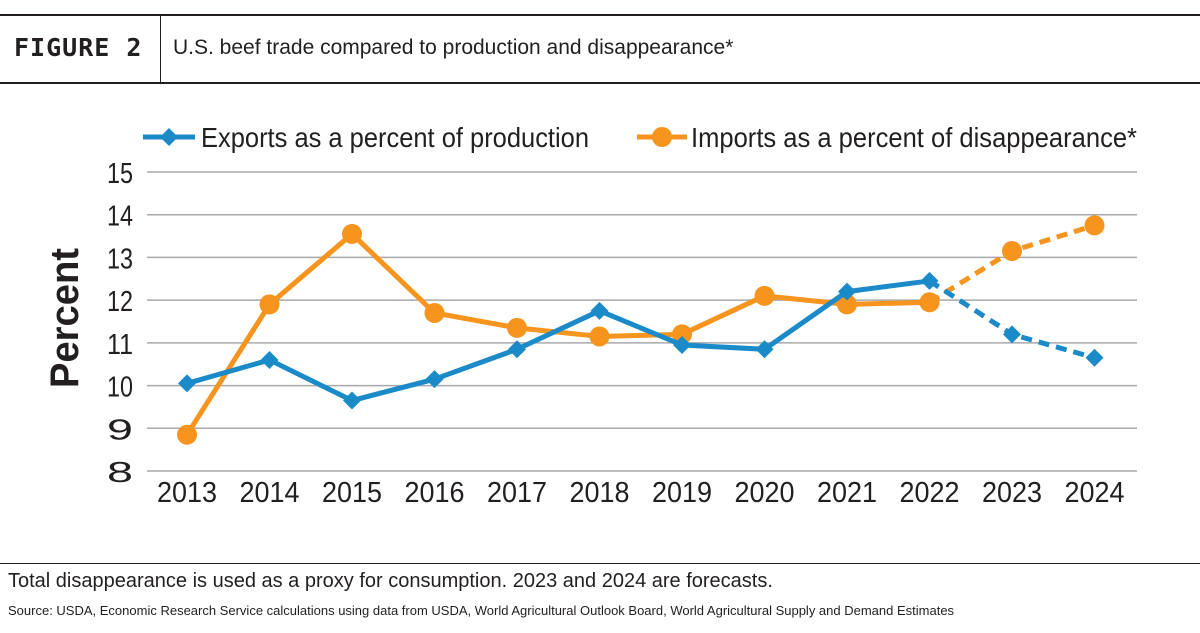  What do you see at coordinates (765, 493) in the screenshot?
I see `x-tick-label: 2020` at bounding box center [765, 493].